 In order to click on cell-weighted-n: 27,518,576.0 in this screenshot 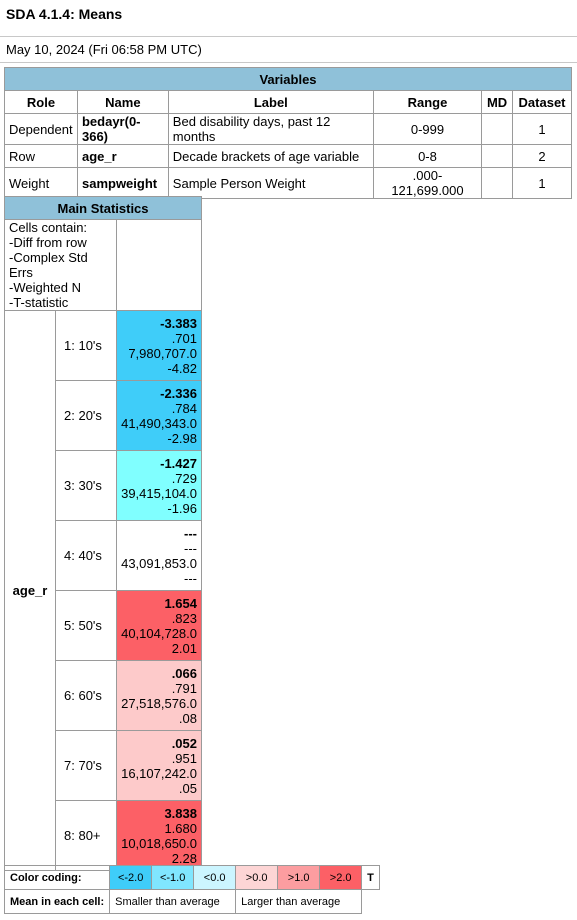, I will do `click(159, 703)`.